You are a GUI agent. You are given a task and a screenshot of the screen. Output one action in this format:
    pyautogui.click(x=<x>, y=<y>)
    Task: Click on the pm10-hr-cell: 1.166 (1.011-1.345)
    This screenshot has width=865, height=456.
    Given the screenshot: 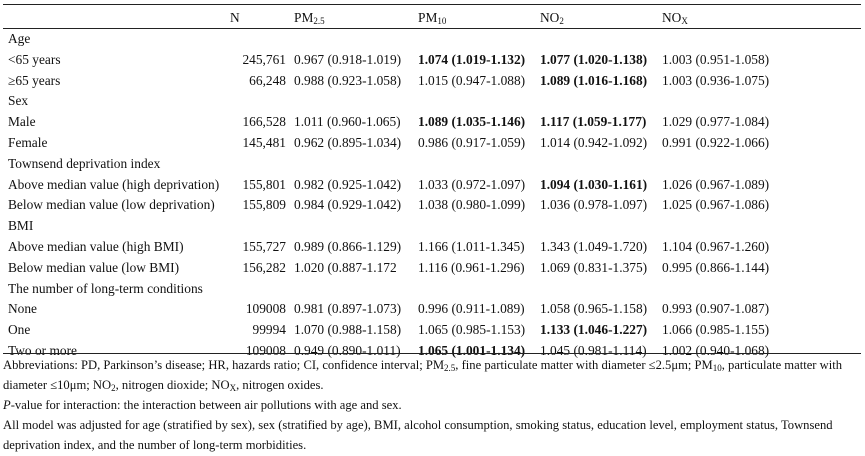 What is the action you would take?
    pyautogui.click(x=471, y=246)
    